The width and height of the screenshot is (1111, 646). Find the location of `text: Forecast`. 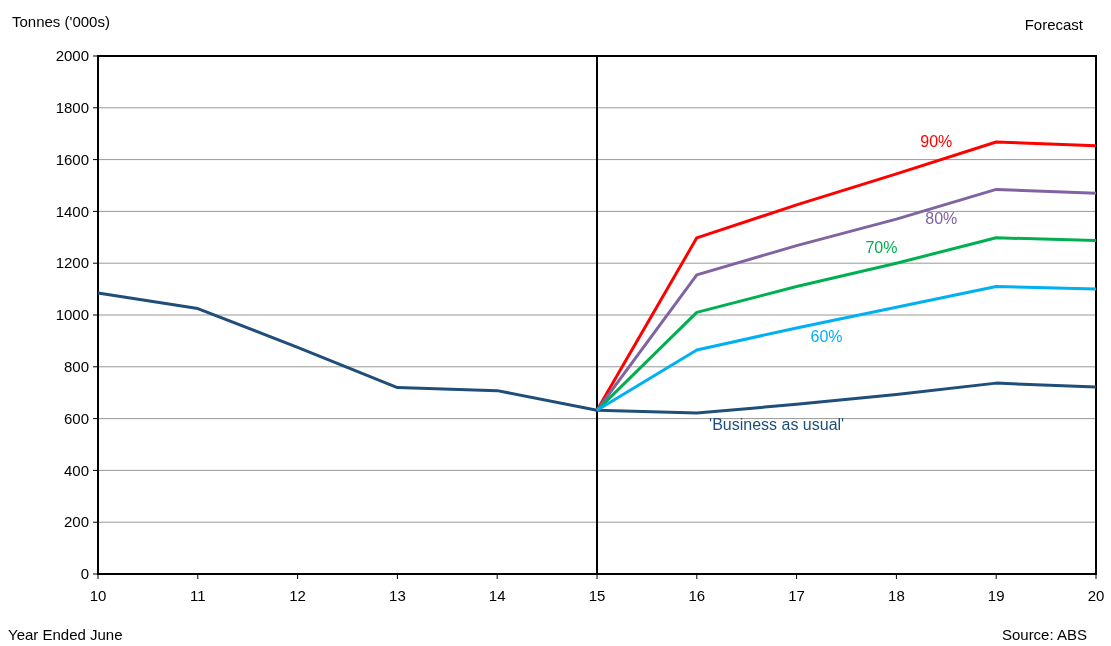

text: Forecast is located at coordinates (1054, 24).